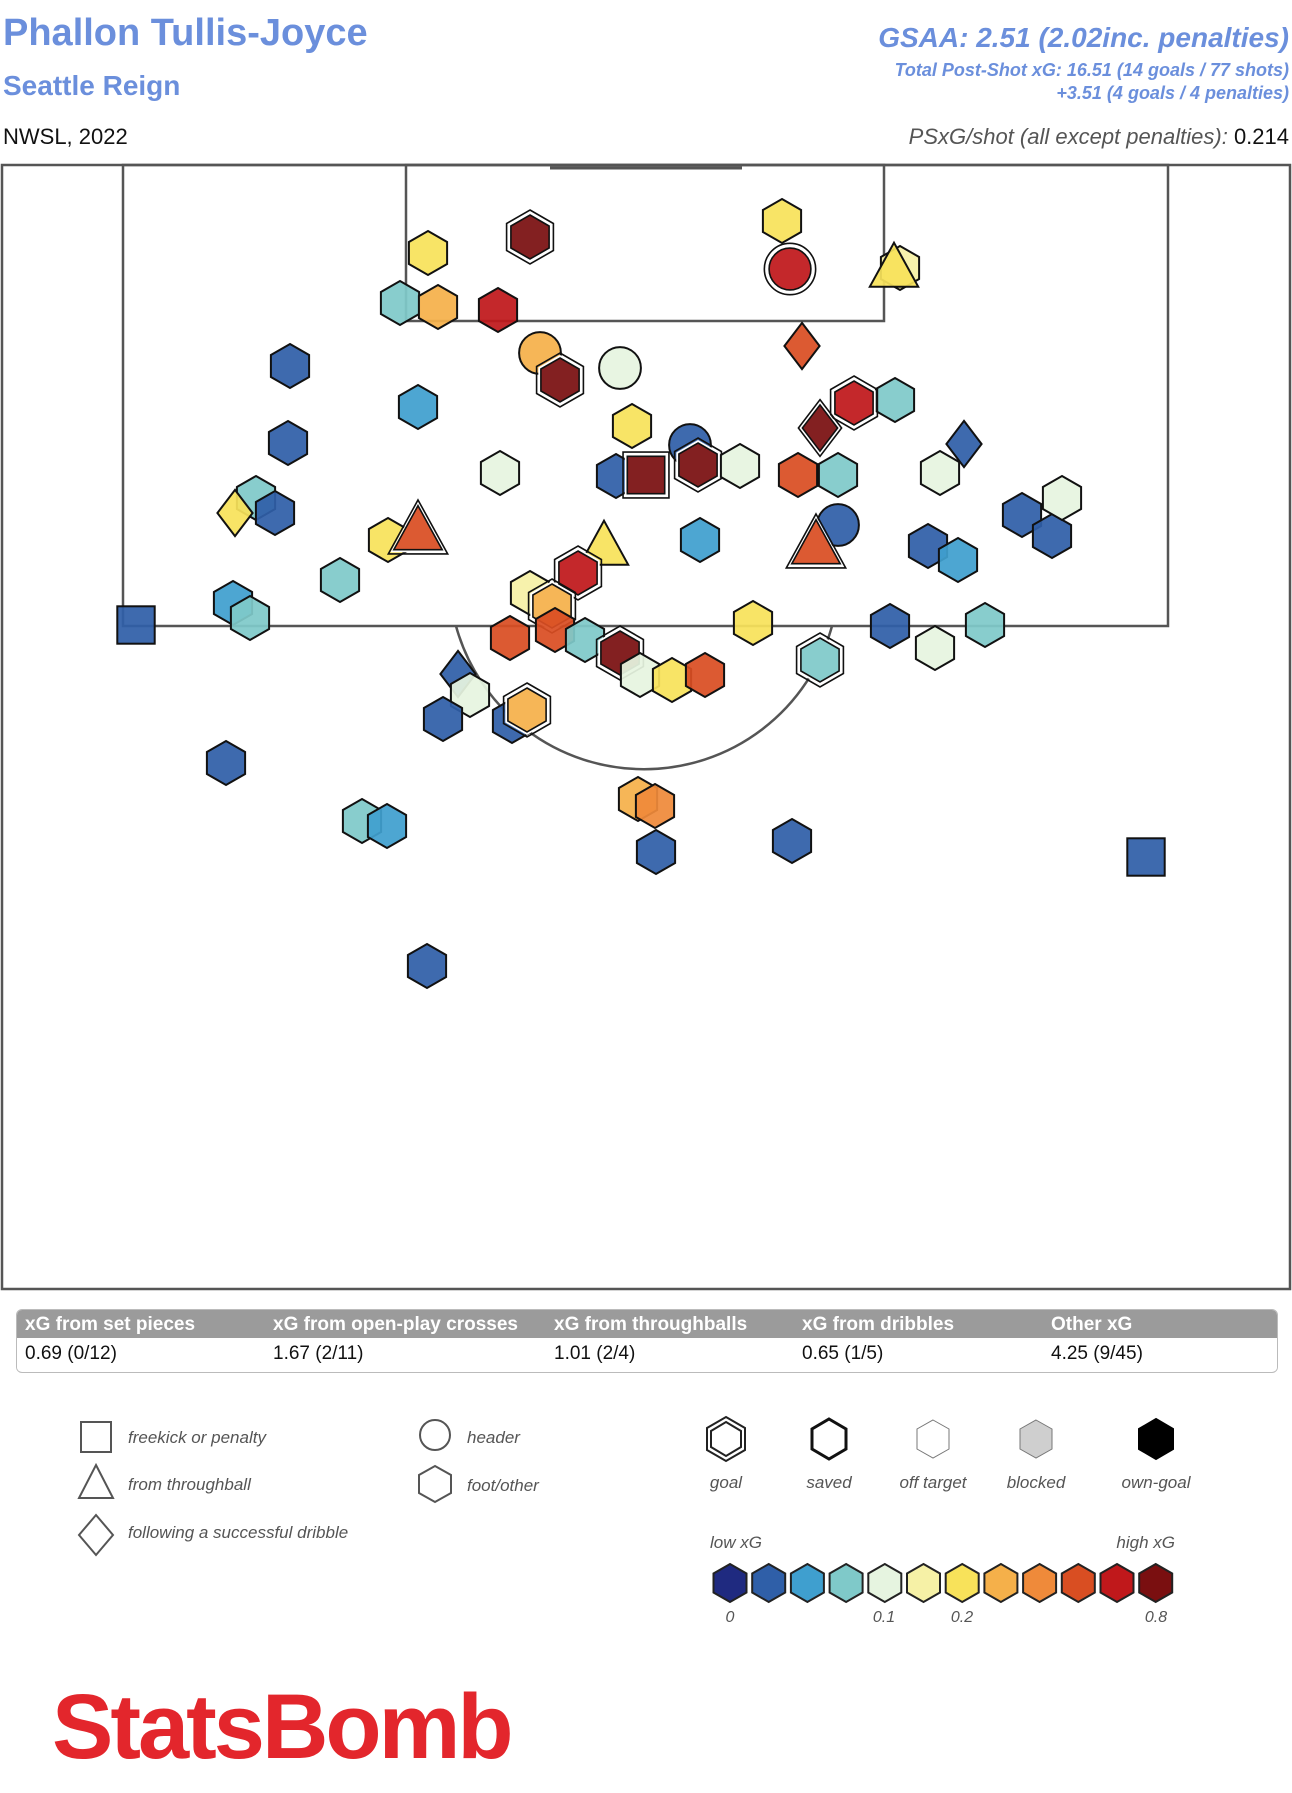 The width and height of the screenshot is (1292, 1793). Describe the element at coordinates (1092, 1324) in the screenshot. I see `header-other-xg: Other xG` at that location.